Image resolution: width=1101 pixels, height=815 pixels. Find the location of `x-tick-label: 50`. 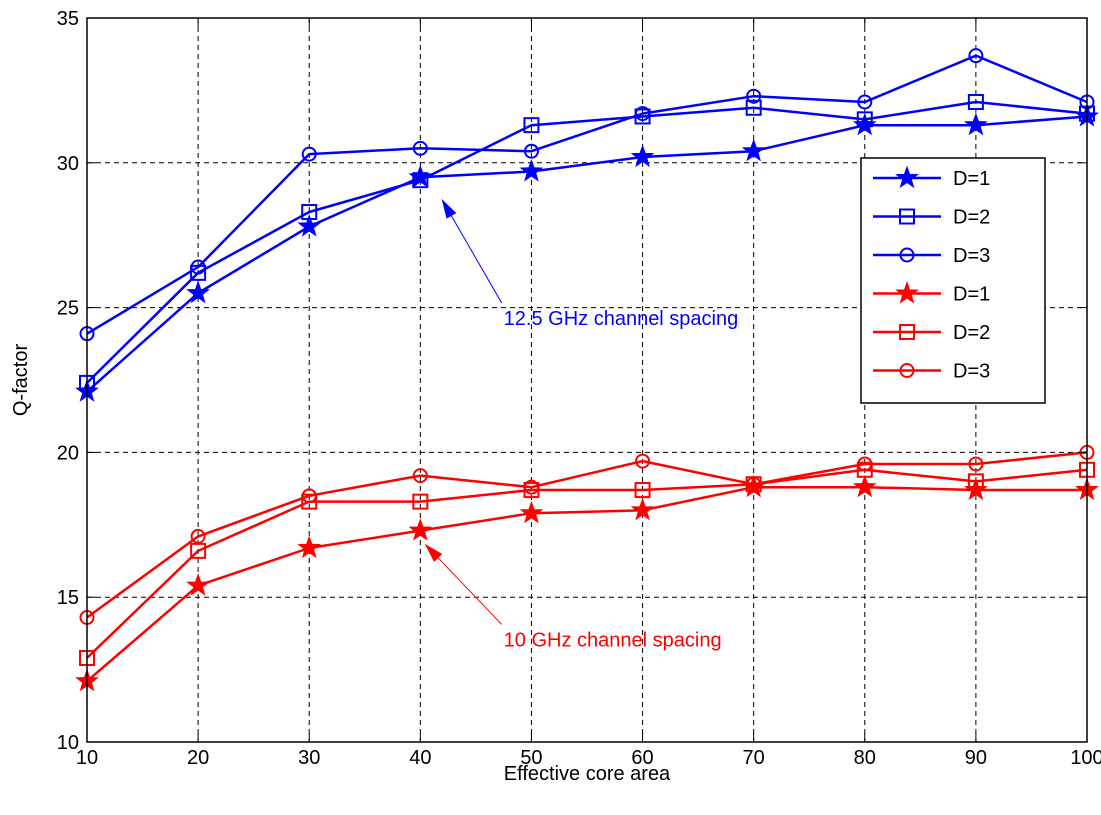

x-tick-label: 50 is located at coordinates (531, 758).